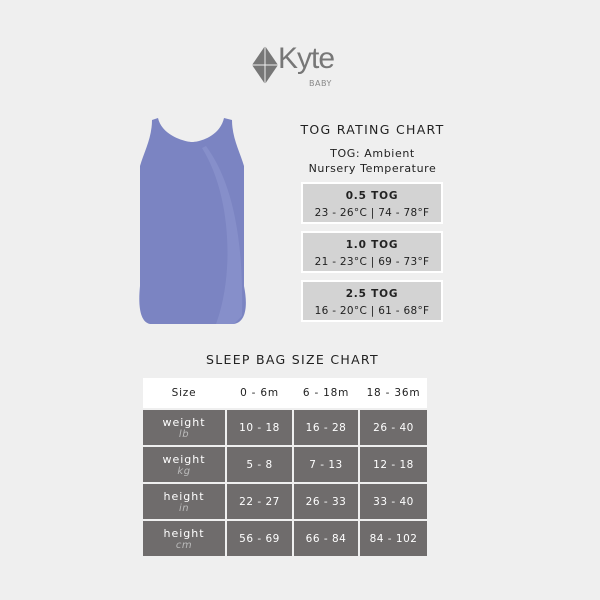 Image resolution: width=600 pixels, height=600 pixels. I want to click on table-cell: 56 - 69, so click(259, 538).